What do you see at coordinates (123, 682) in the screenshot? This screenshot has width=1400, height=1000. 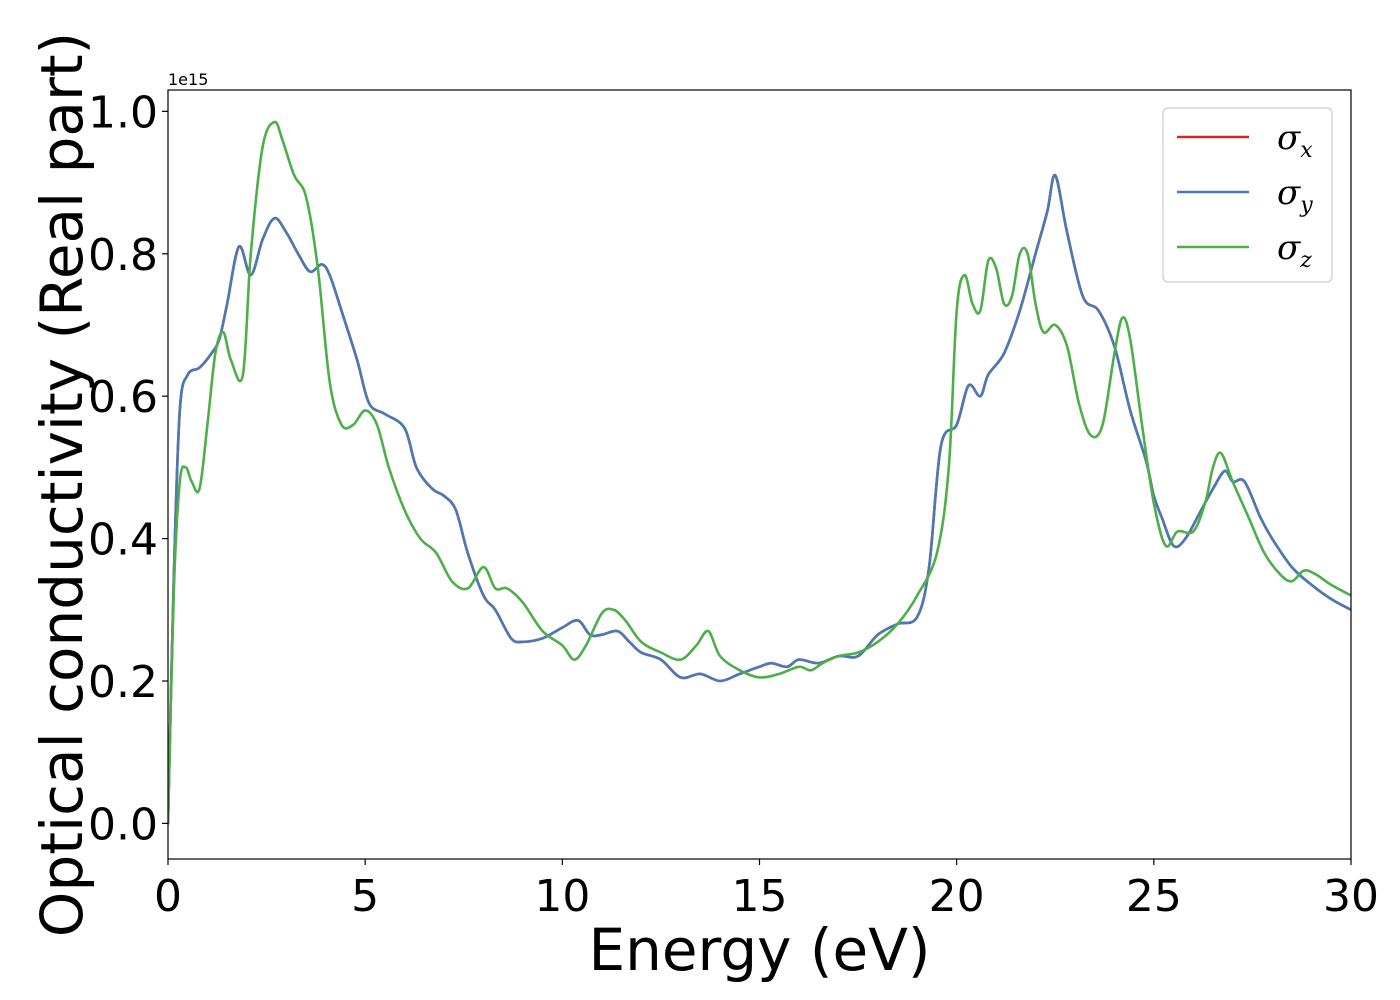 I see `y-tick-label: 0.2` at bounding box center [123, 682].